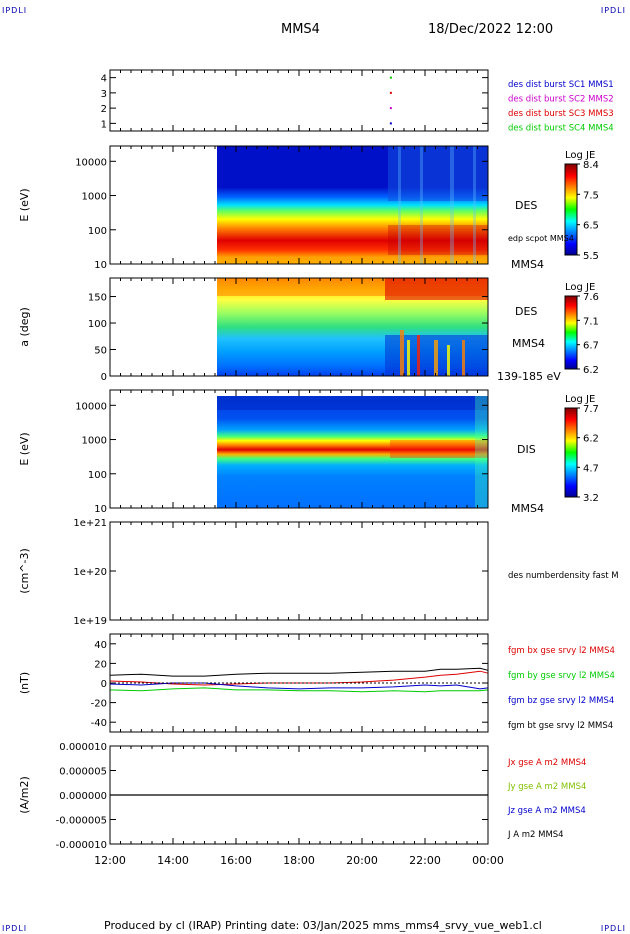  Describe the element at coordinates (561, 651) in the screenshot. I see `legend-fgm: fgm bx gse srvy l2 MMS4` at that location.